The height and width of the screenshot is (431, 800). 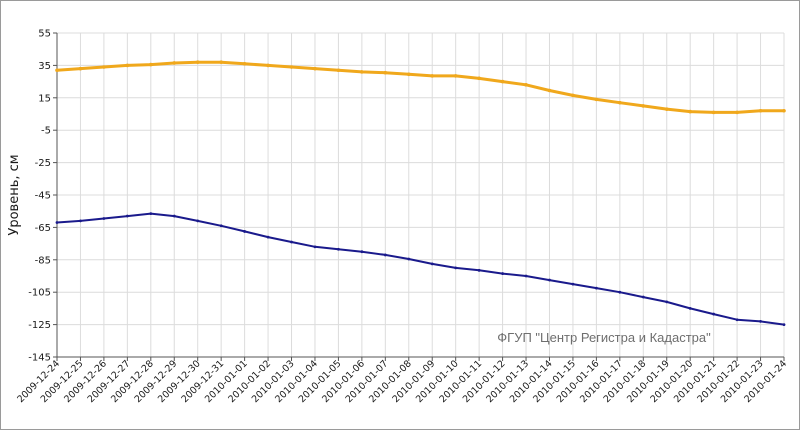 What do you see at coordinates (604, 337) in the screenshot?
I see `watermark-text: ФГУП "Центр Регистра и Кадастра"` at bounding box center [604, 337].